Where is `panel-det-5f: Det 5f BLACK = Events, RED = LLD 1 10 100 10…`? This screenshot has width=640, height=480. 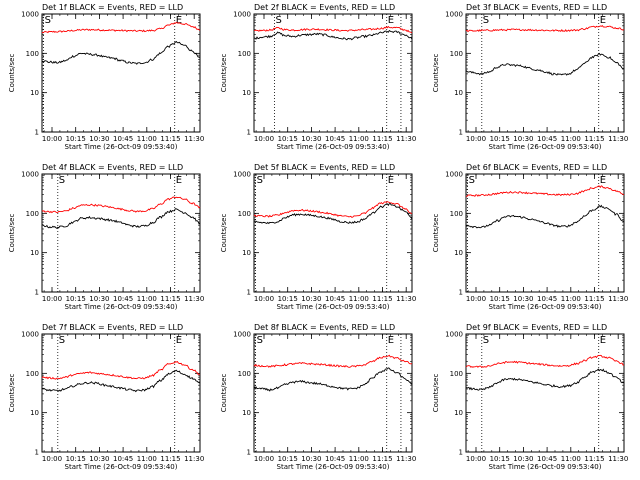 panel-det-5f: Det 5f BLACK = Events, RED = LLD 1 10 100 10… is located at coordinates (318, 237).